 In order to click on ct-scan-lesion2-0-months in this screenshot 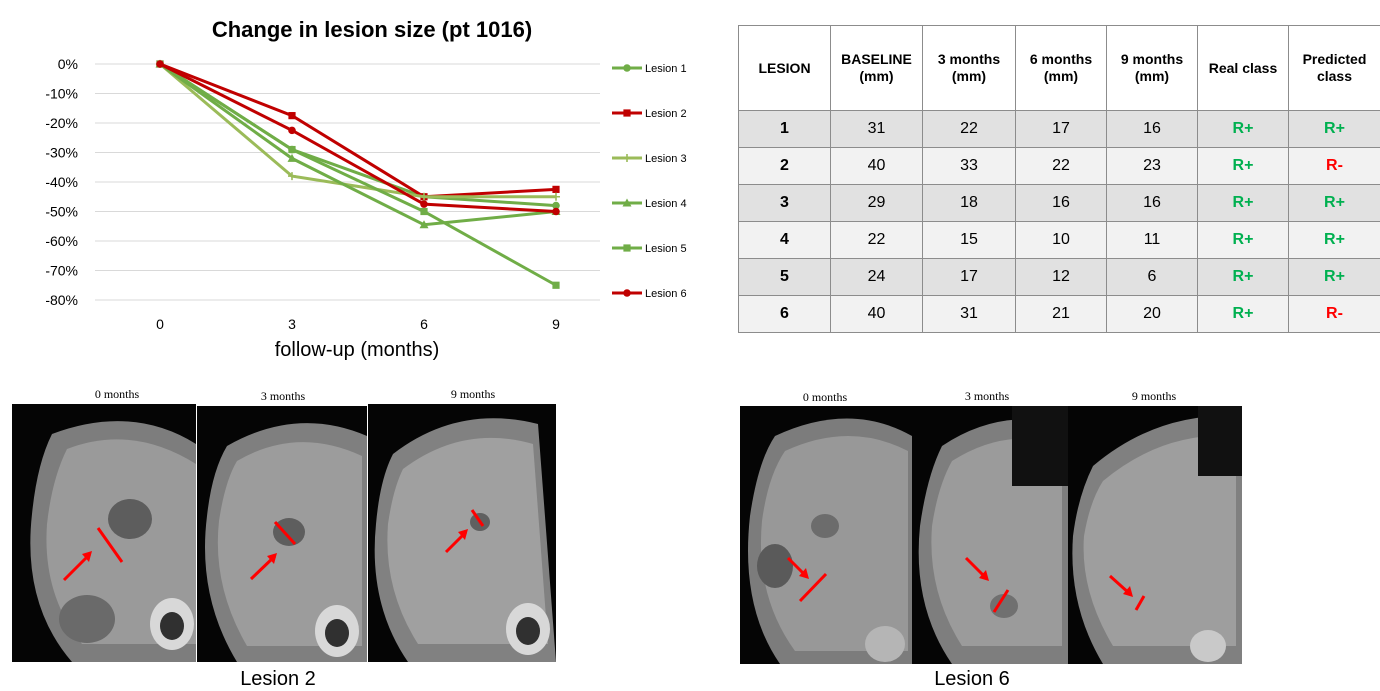, I will do `click(104, 533)`.